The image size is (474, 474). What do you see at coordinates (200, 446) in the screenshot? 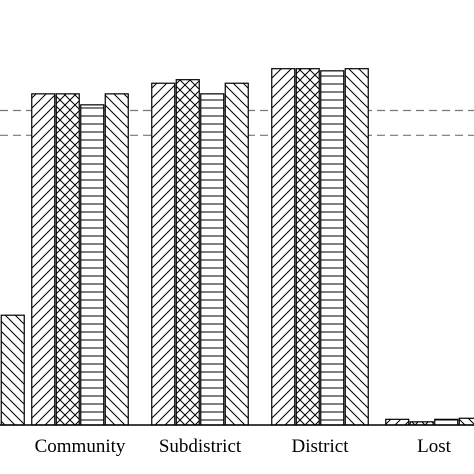
I see `x-tick-label-subdistrict: Subdistrict` at bounding box center [200, 446].